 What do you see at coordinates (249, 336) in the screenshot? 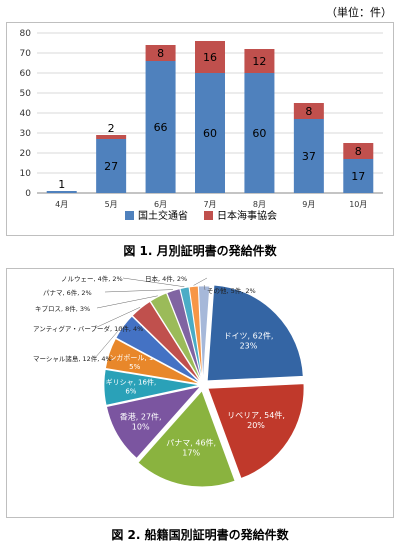
I see `pie-slice-label: ドイツ, 62件,` at bounding box center [249, 336].